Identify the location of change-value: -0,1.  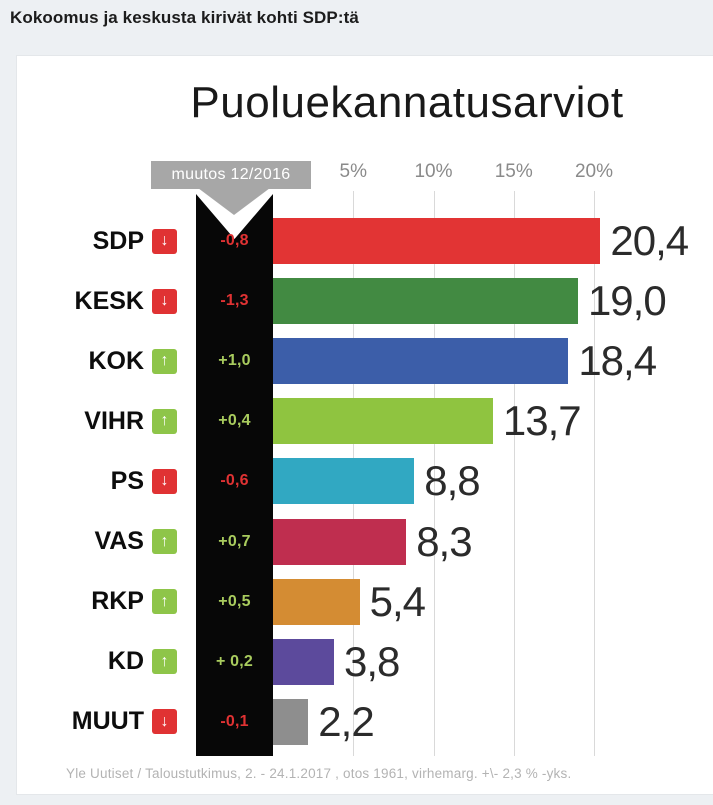
(234, 721).